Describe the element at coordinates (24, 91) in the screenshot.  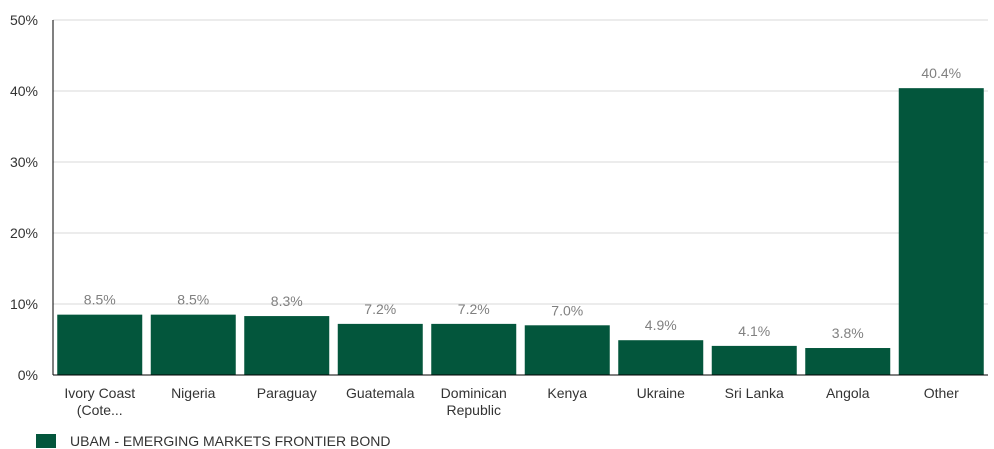
I see `y-tick-label: 40%` at that location.